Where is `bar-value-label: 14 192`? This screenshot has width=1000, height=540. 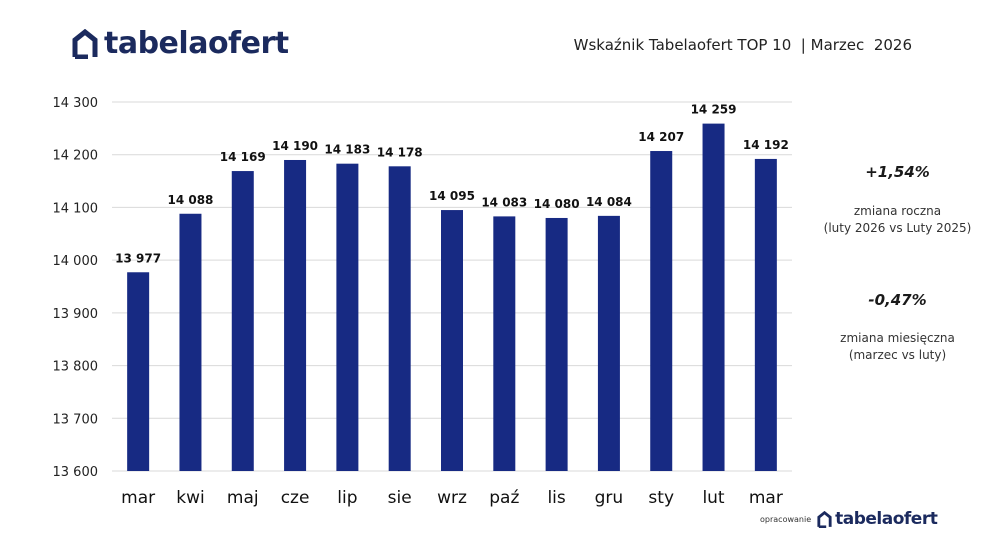 bar-value-label: 14 192 is located at coordinates (766, 145).